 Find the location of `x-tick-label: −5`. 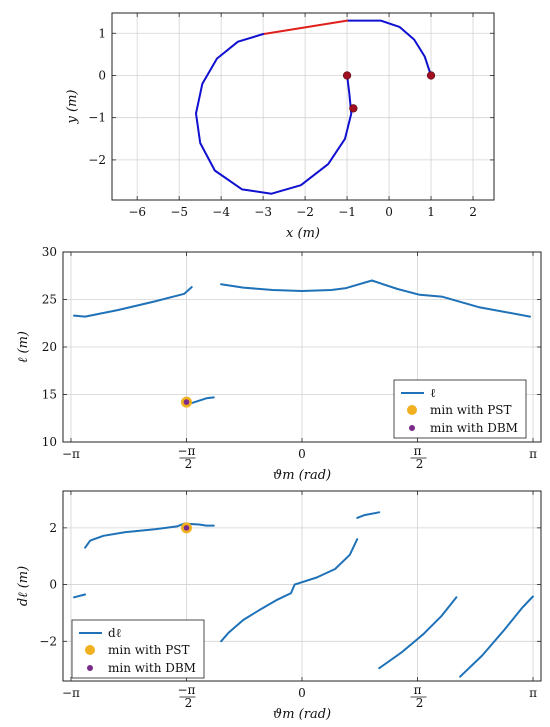

x-tick-label: −5 is located at coordinates (179, 212).